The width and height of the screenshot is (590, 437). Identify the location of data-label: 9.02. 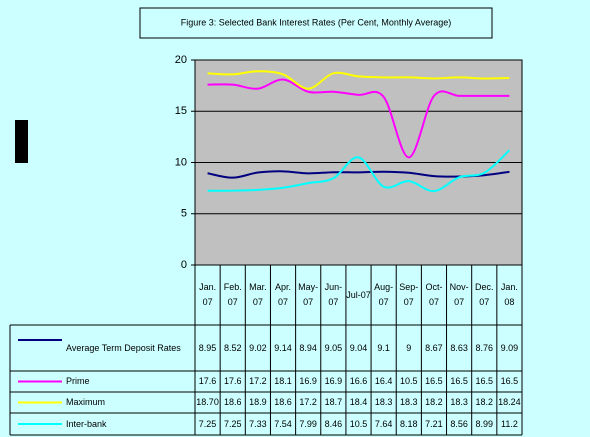
(258, 347).